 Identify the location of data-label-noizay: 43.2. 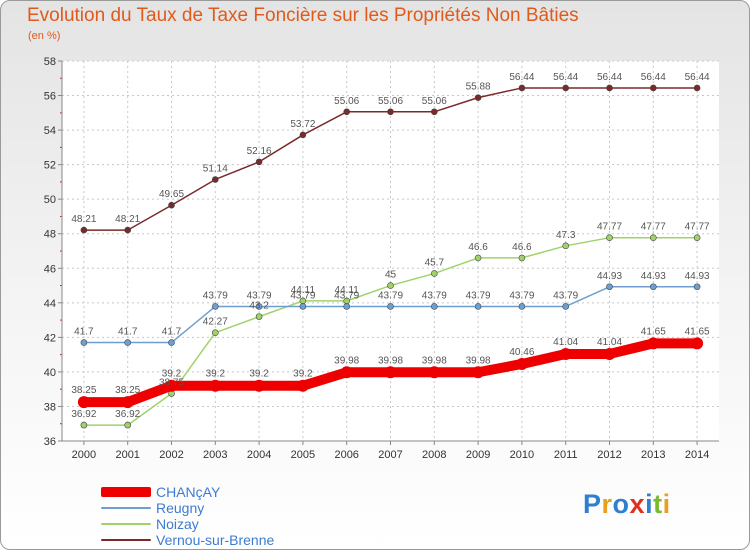
(259, 306).